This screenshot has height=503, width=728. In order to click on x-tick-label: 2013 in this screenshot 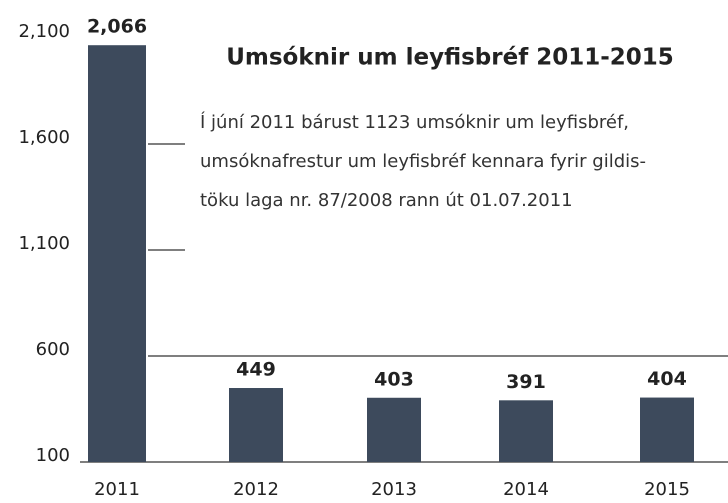, I will do `click(394, 489)`.